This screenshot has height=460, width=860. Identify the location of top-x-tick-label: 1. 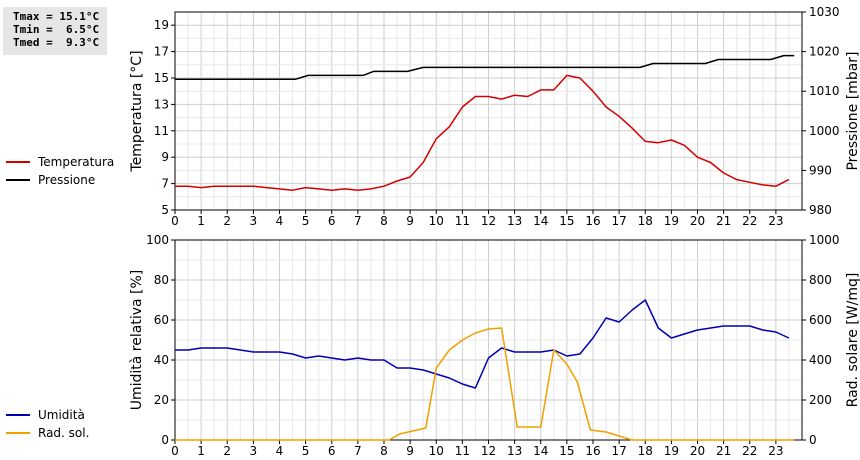
(201, 221).